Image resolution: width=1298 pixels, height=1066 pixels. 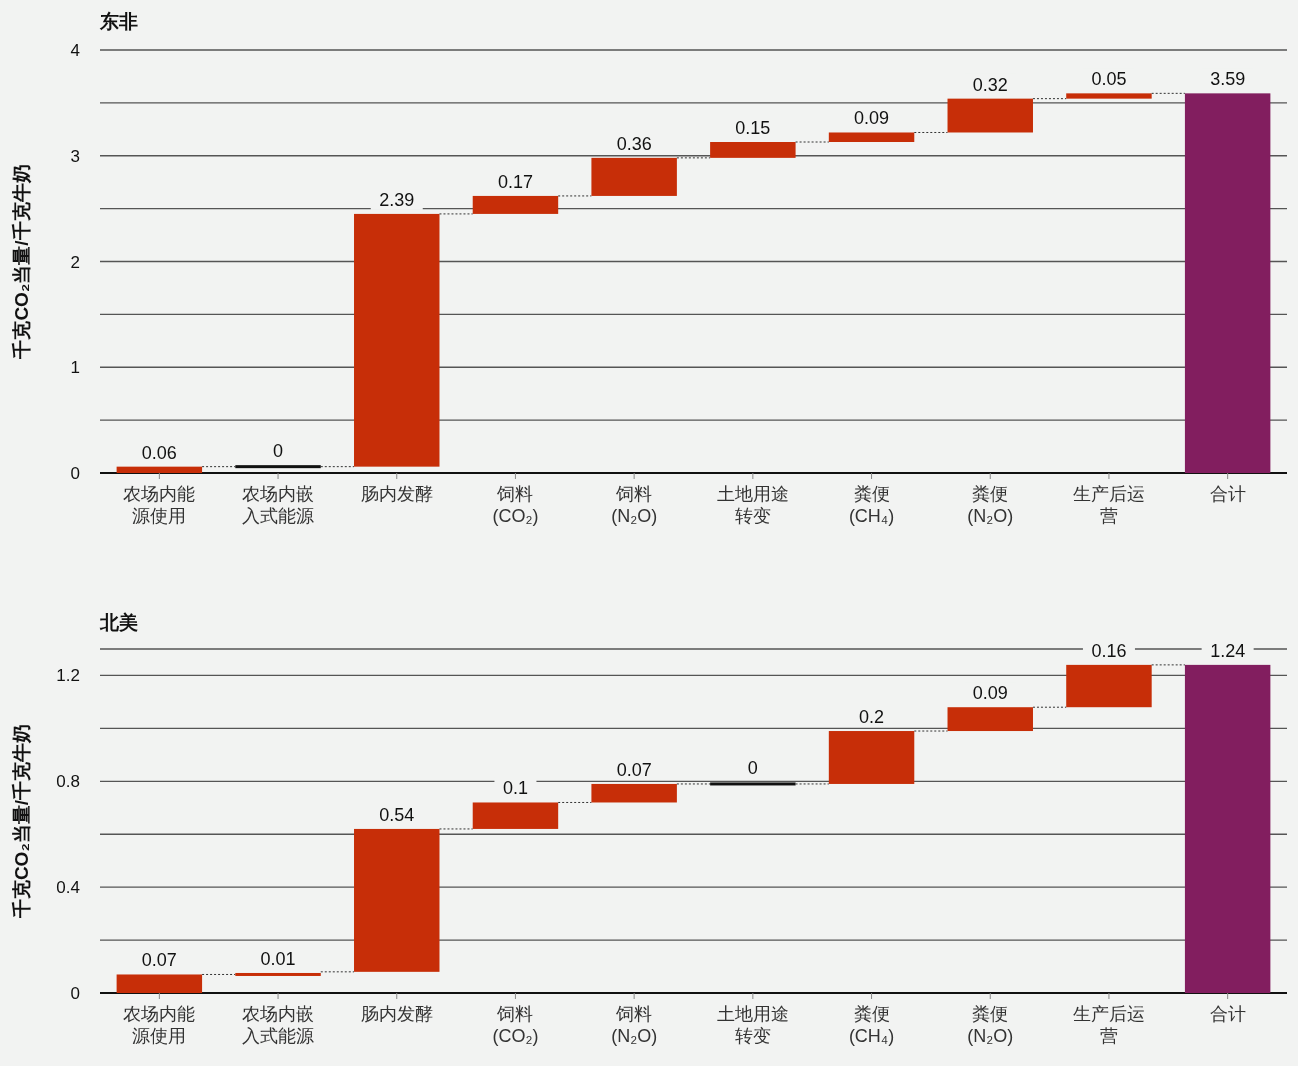 I want to click on chart-title: 北美, so click(x=118, y=622).